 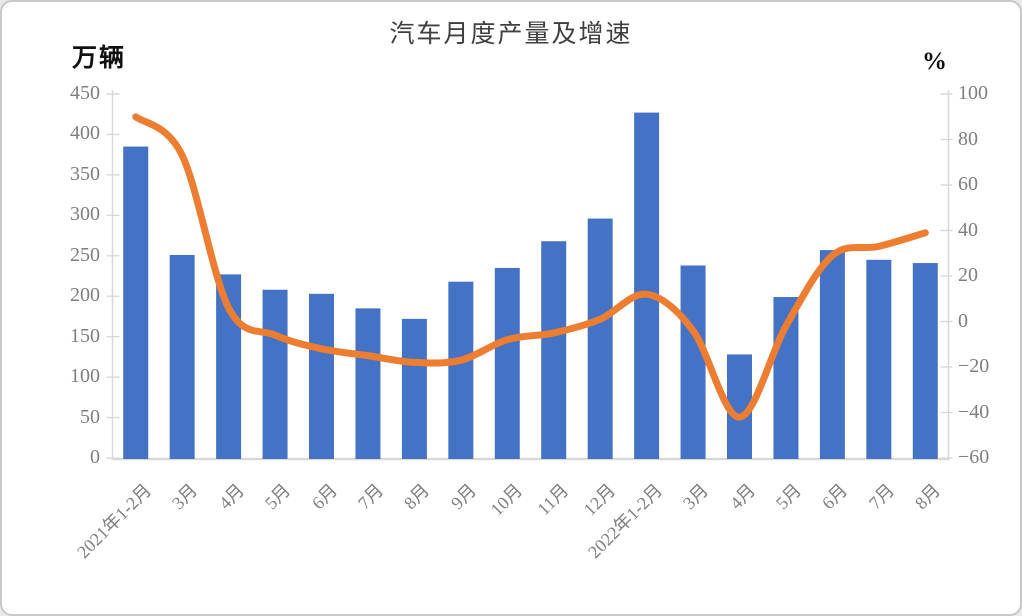 I want to click on y-right-tick-label: −20, so click(x=974, y=366).